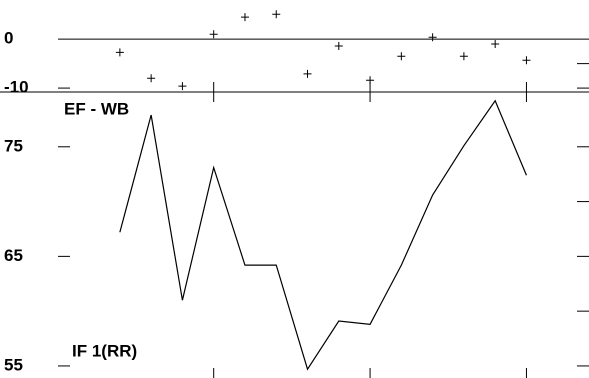 This screenshot has width=589, height=378. Describe the element at coordinates (13, 255) in the screenshot. I see `y-tick-label: 65` at that location.